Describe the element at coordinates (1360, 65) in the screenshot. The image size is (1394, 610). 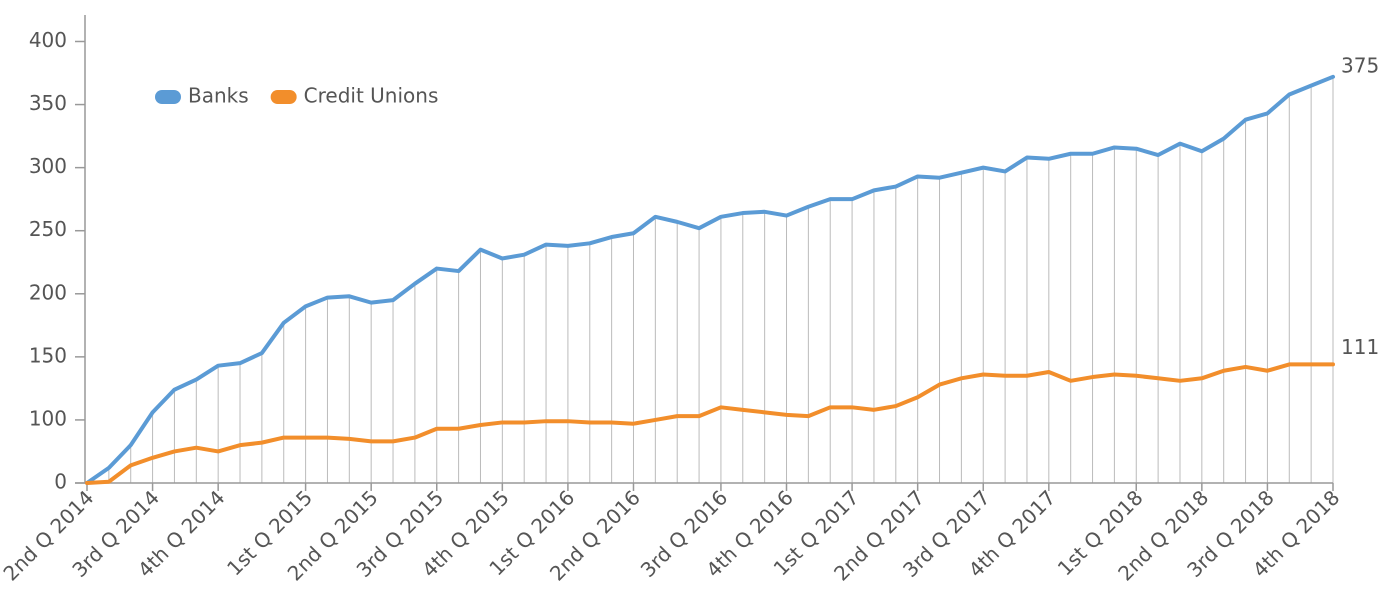
I see `end-annotation: 375` at that location.